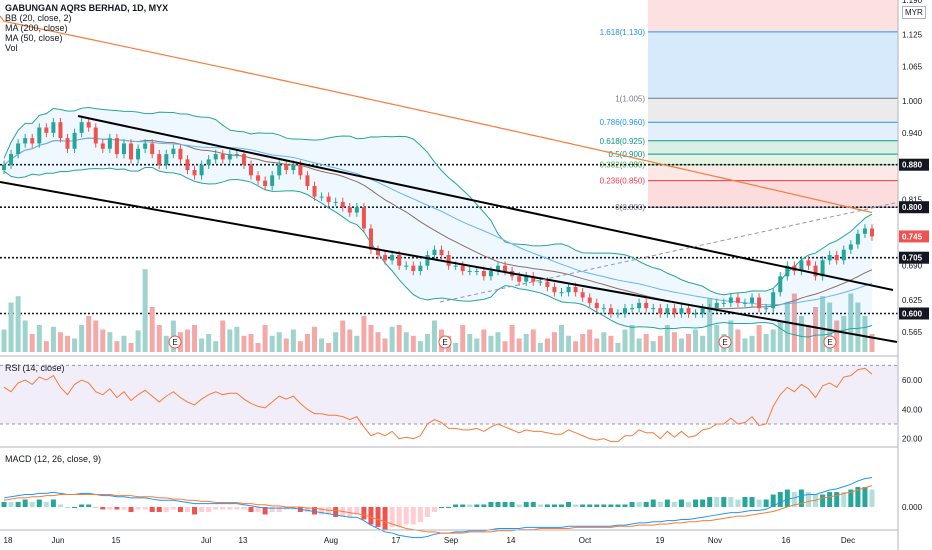  Describe the element at coordinates (912, 66) in the screenshot. I see `price-tick-label: 1.065` at that location.